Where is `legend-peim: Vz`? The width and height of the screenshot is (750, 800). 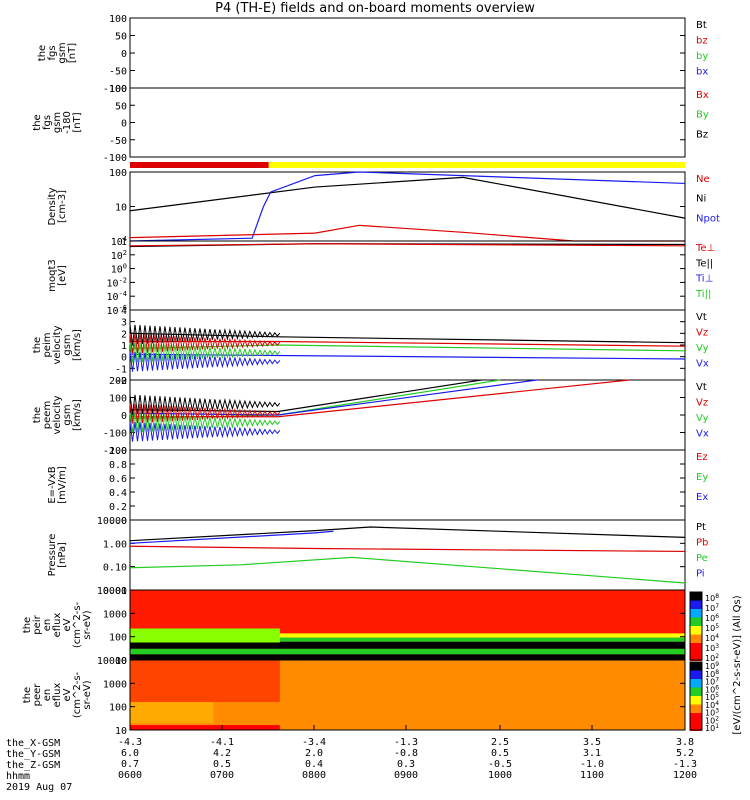
legend-peim: Vz is located at coordinates (702, 333).